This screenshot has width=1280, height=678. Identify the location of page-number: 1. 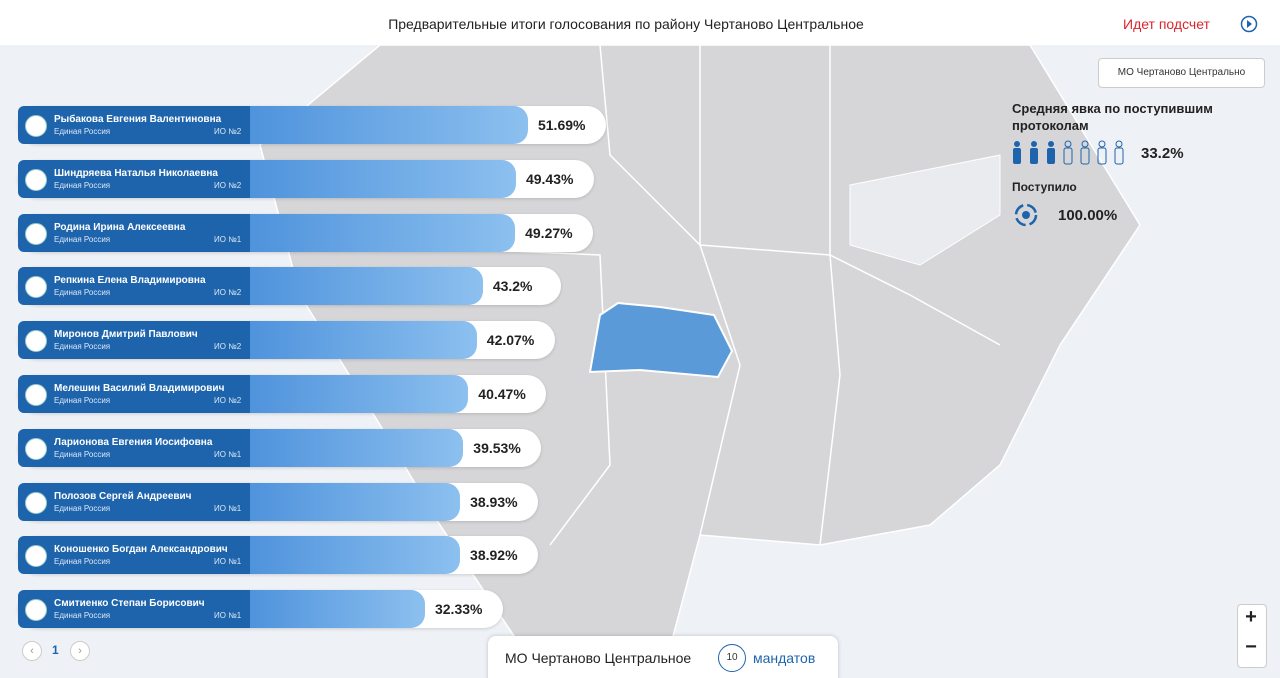
(55, 650).